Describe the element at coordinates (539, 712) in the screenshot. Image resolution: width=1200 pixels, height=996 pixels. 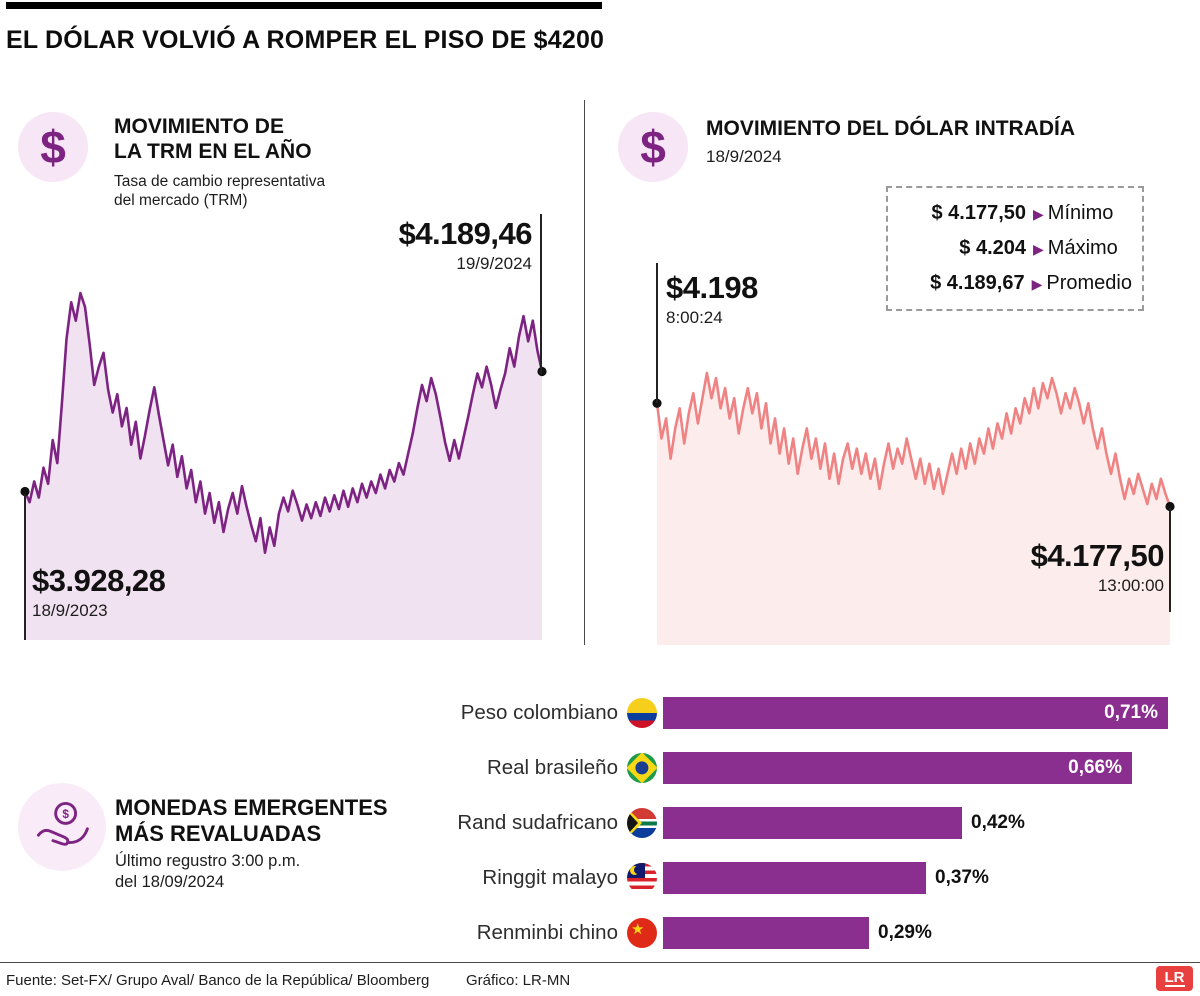
I see `currency-label: Peso colombiano` at that location.